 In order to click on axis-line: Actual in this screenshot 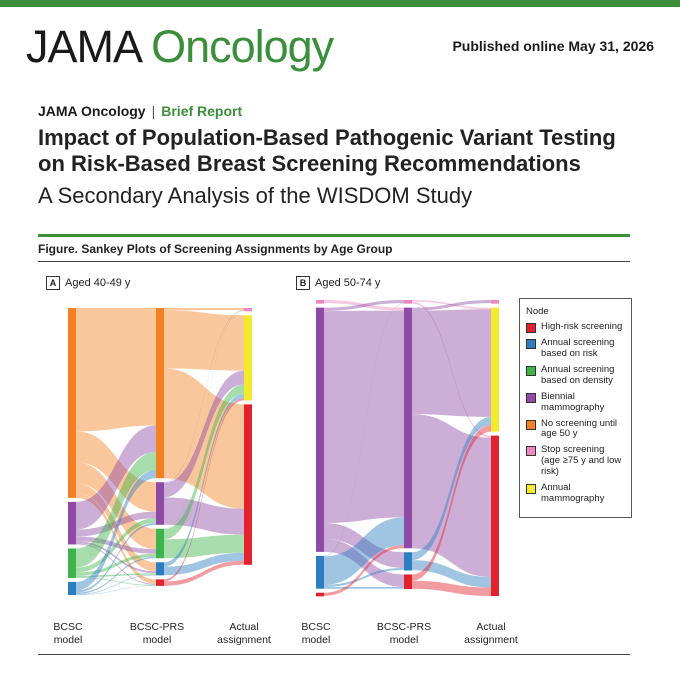, I will do `click(244, 627)`.